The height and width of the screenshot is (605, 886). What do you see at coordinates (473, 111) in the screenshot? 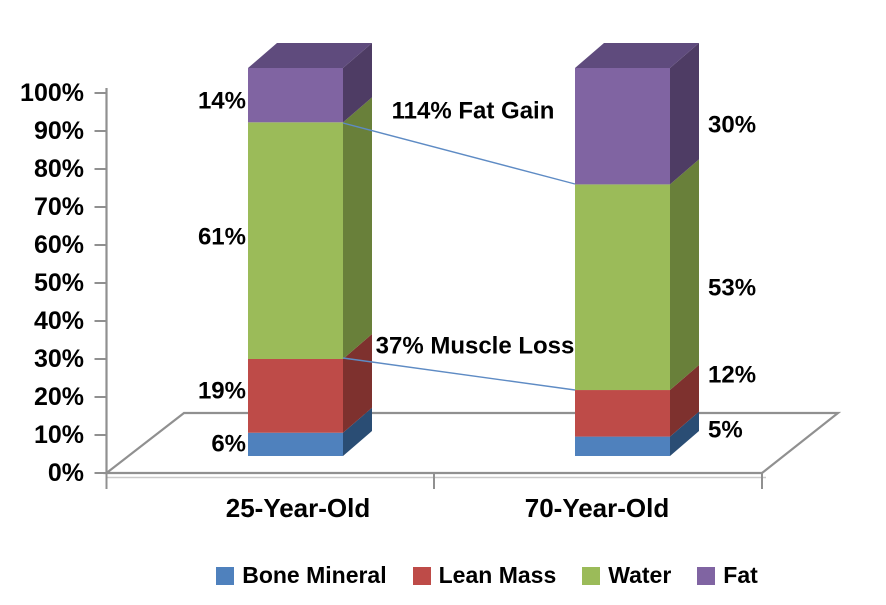
I see `annotation-114-fat-gain: 114% Fat Gain` at bounding box center [473, 111].